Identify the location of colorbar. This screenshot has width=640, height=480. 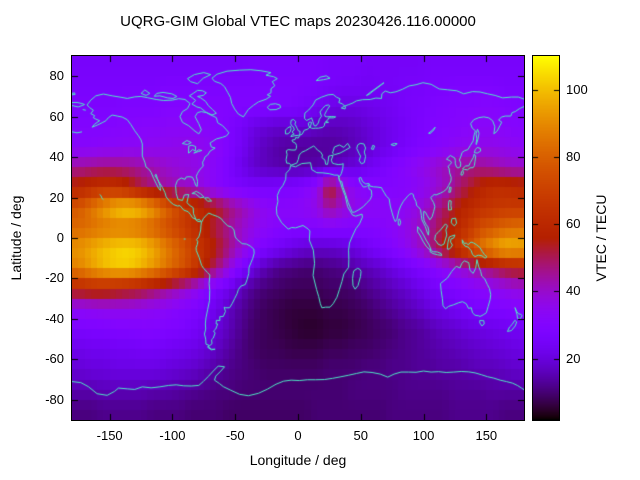
(546, 238).